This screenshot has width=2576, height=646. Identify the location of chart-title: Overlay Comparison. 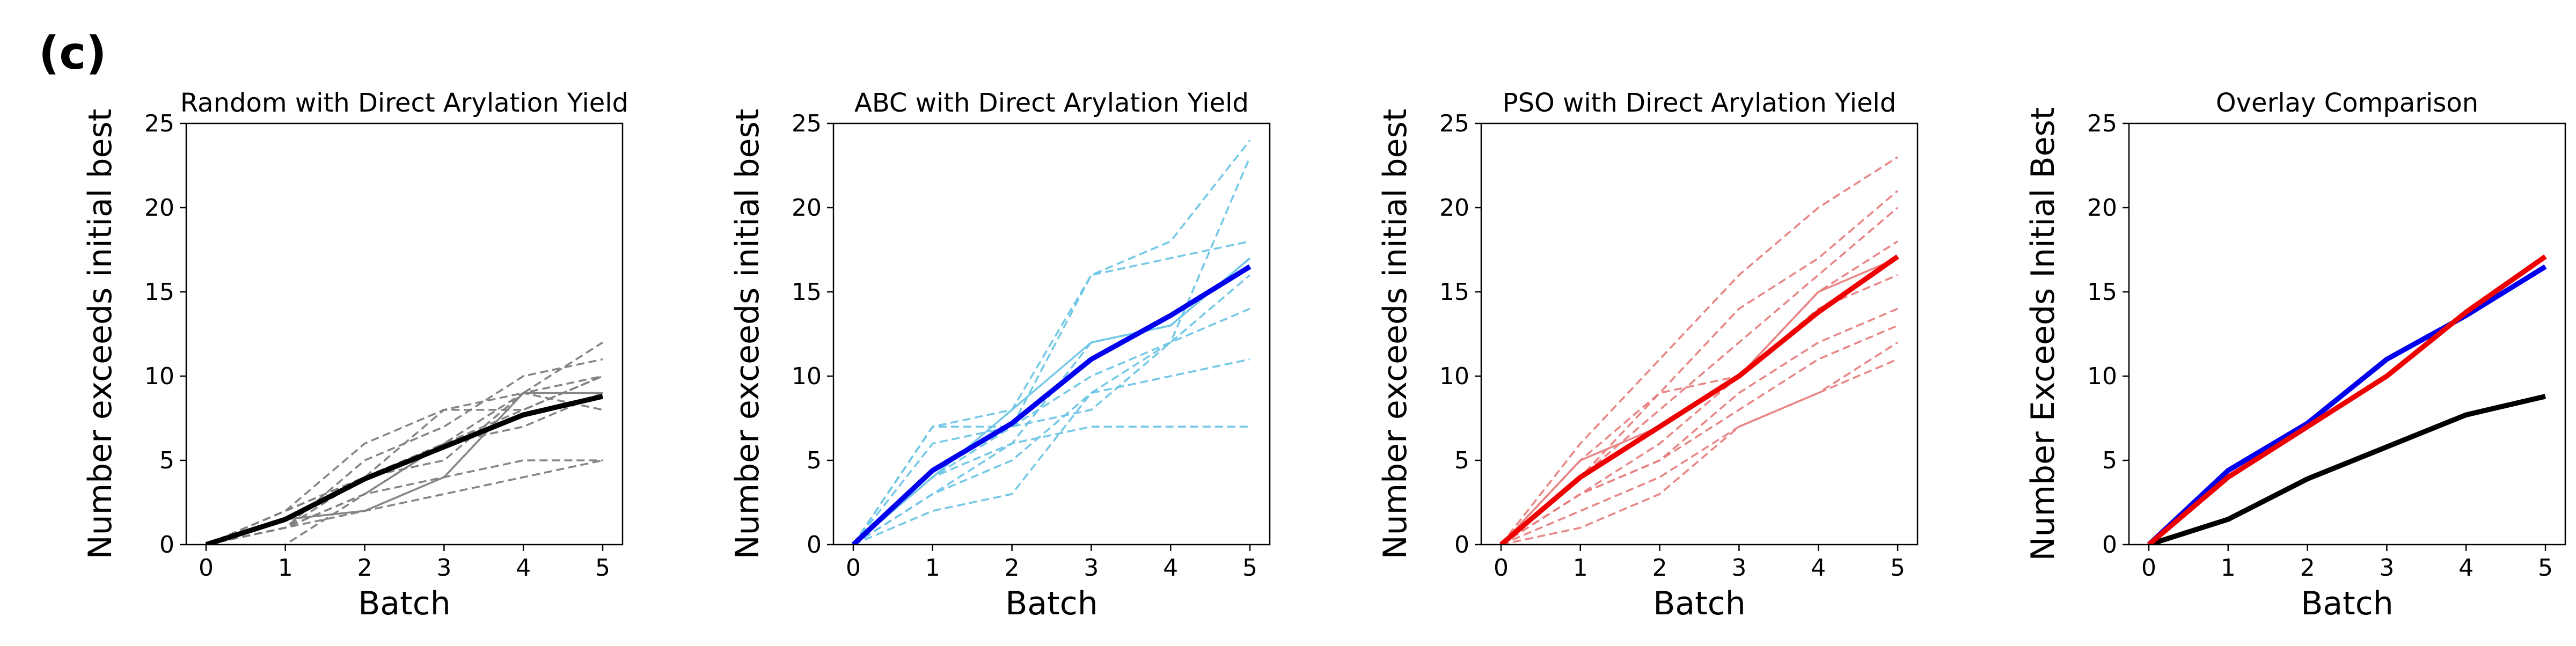
(2347, 103).